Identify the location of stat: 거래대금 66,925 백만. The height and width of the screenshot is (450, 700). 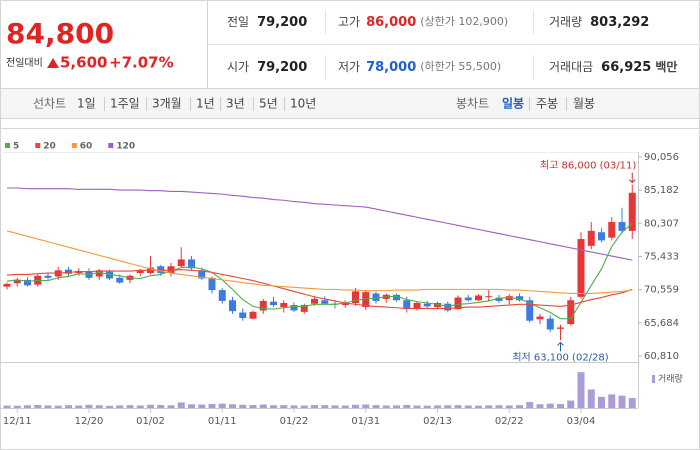
(613, 67).